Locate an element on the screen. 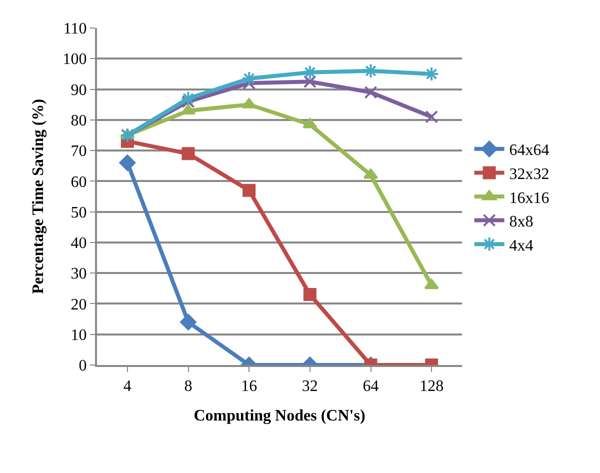 The width and height of the screenshot is (600, 473). y-tick-label: 40 is located at coordinates (78, 243).